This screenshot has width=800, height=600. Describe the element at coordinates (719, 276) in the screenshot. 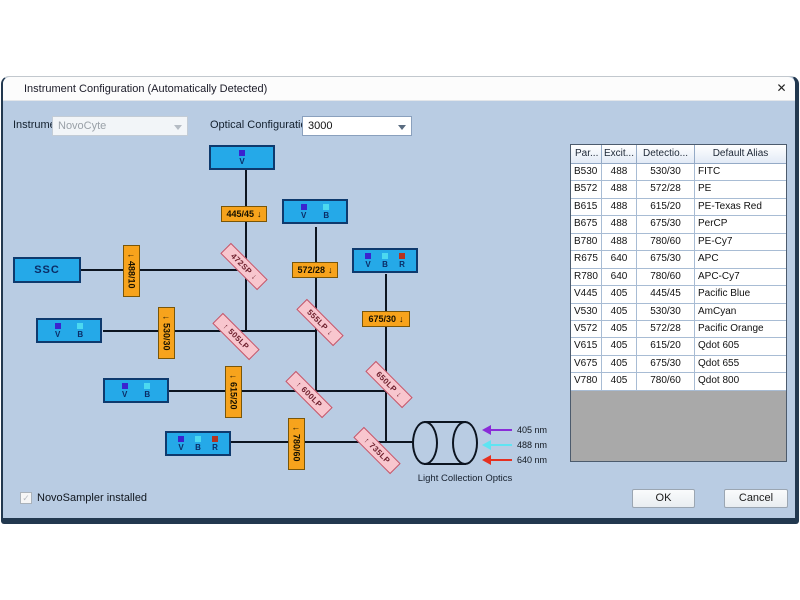

I see `cell-default-alias: APC-Cy7` at that location.